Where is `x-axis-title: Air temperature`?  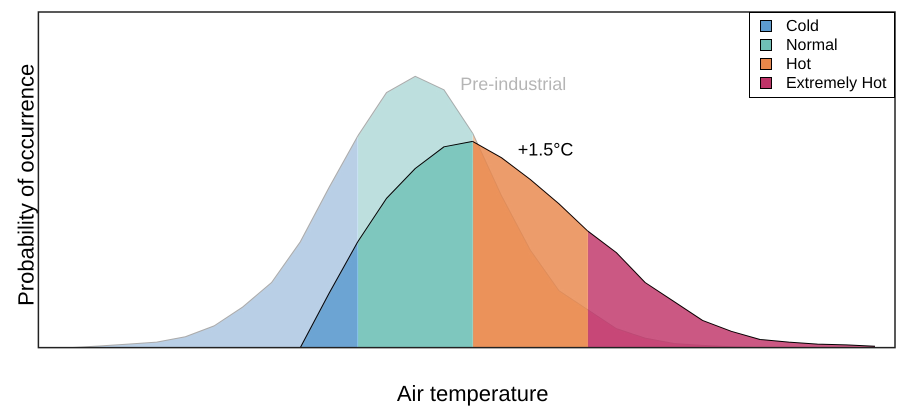
x-axis-title: Air temperature is located at coordinates (472, 393).